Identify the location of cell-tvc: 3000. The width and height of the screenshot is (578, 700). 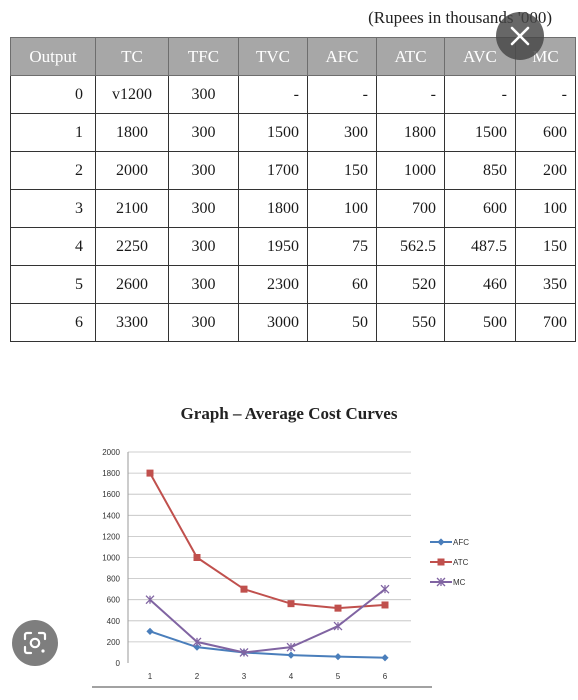
(273, 322).